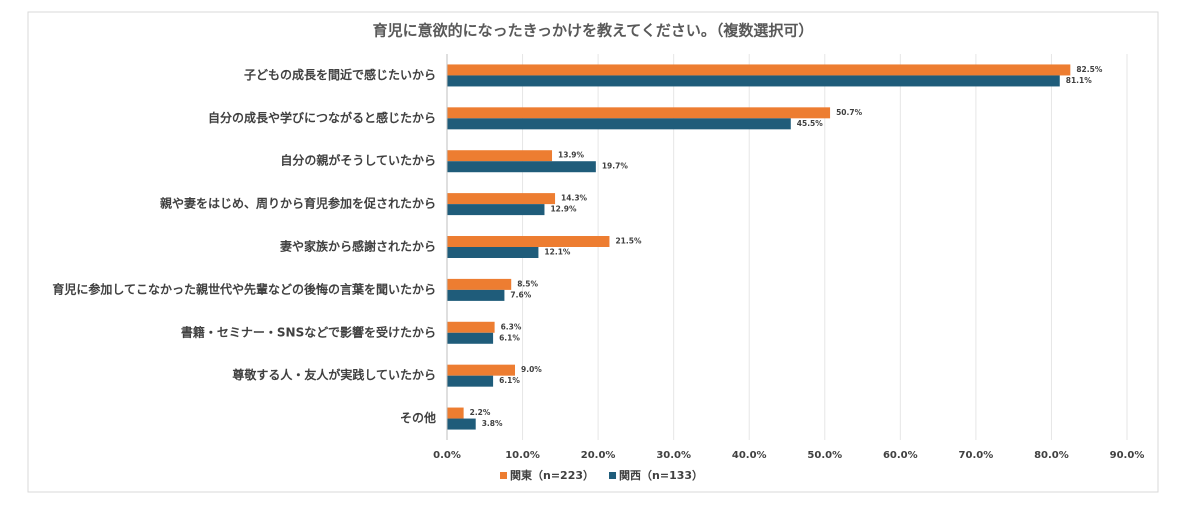  Describe the element at coordinates (340, 74) in the screenshot. I see `category-label: 子どもの成長を間近で感じたいから` at that location.